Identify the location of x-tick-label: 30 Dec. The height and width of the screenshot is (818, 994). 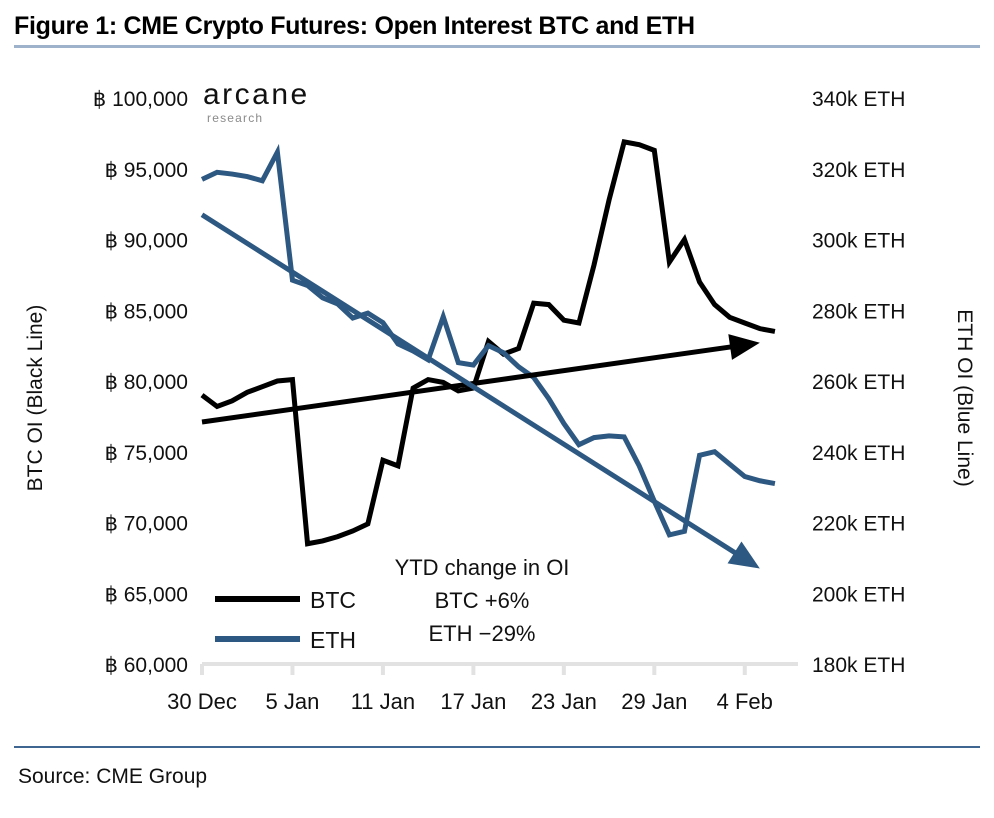
(202, 701).